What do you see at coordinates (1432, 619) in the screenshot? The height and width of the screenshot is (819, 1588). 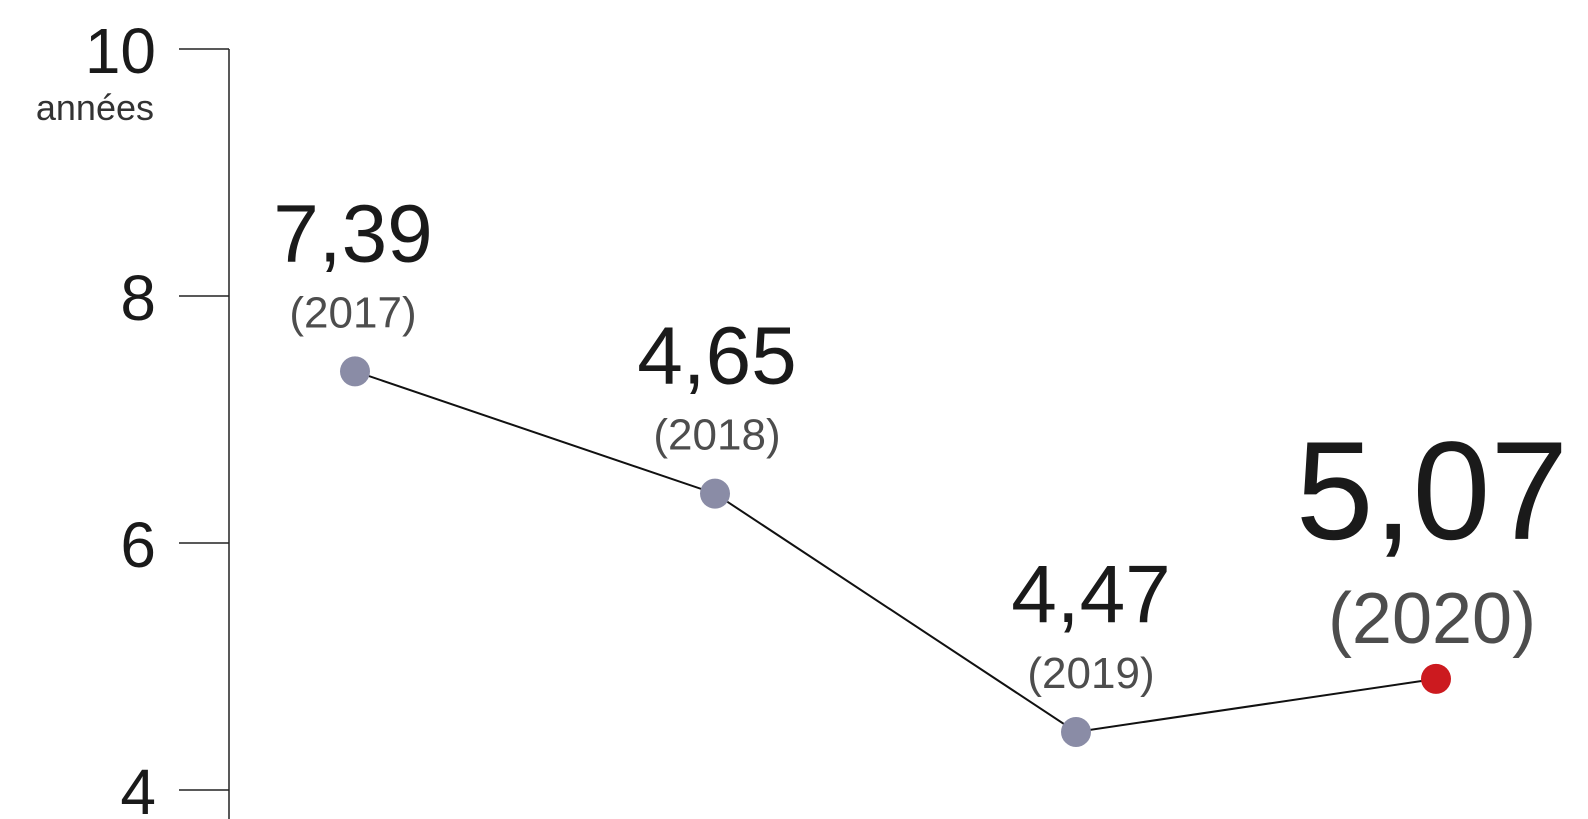 I see `data-year-label: (2020)` at bounding box center [1432, 619].